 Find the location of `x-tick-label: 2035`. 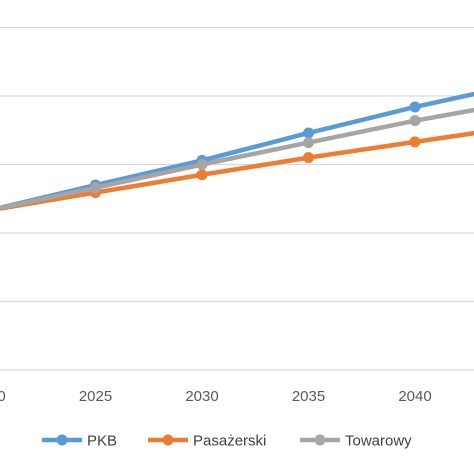

x-tick-label: 2035 is located at coordinates (308, 396).